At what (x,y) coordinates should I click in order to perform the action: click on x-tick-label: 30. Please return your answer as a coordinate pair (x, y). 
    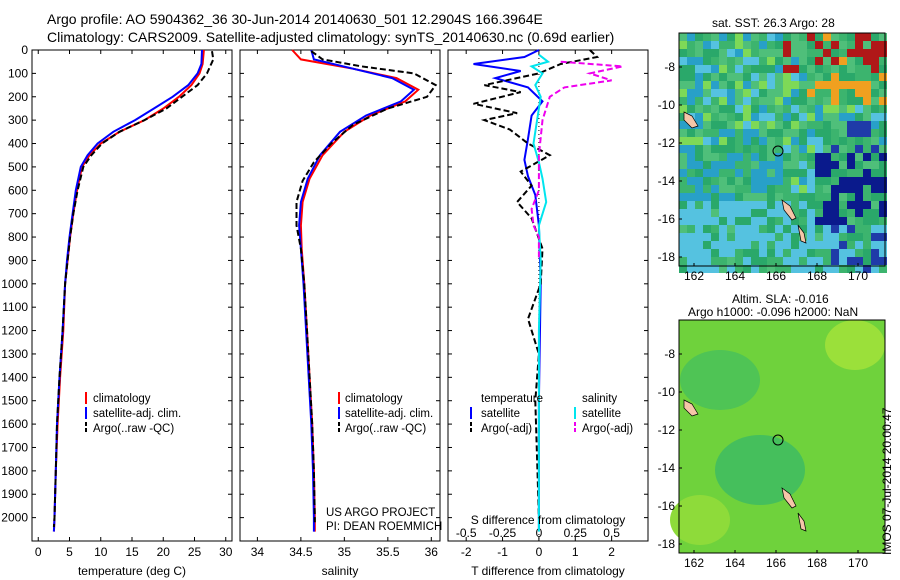
    Looking at the image, I should click on (226, 552).